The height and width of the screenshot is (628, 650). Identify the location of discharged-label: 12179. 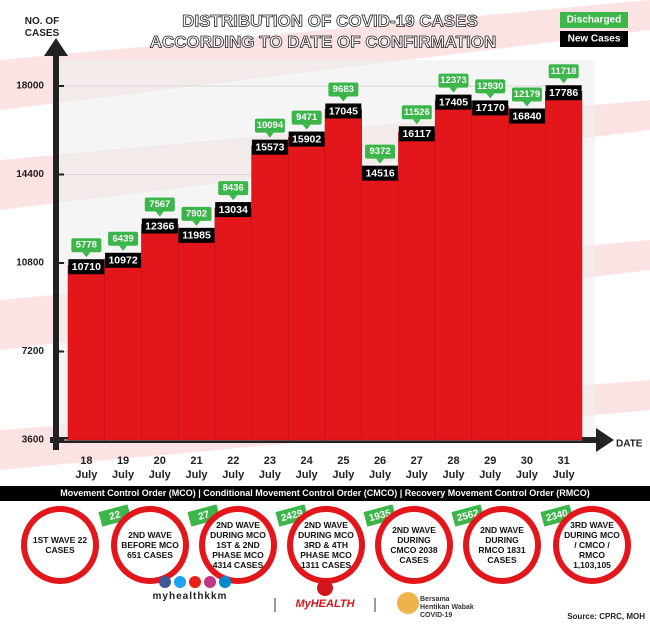
(527, 94).